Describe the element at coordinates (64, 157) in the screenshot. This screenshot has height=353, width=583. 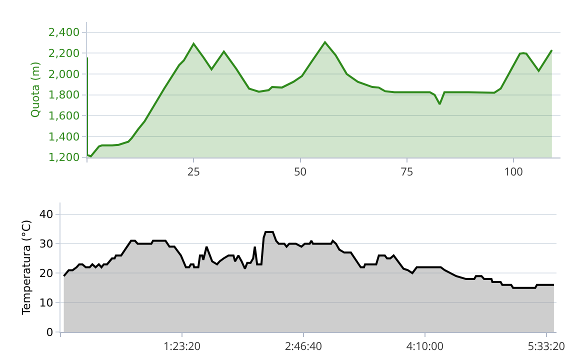
I see `y-tick-label: 1,200` at that location.